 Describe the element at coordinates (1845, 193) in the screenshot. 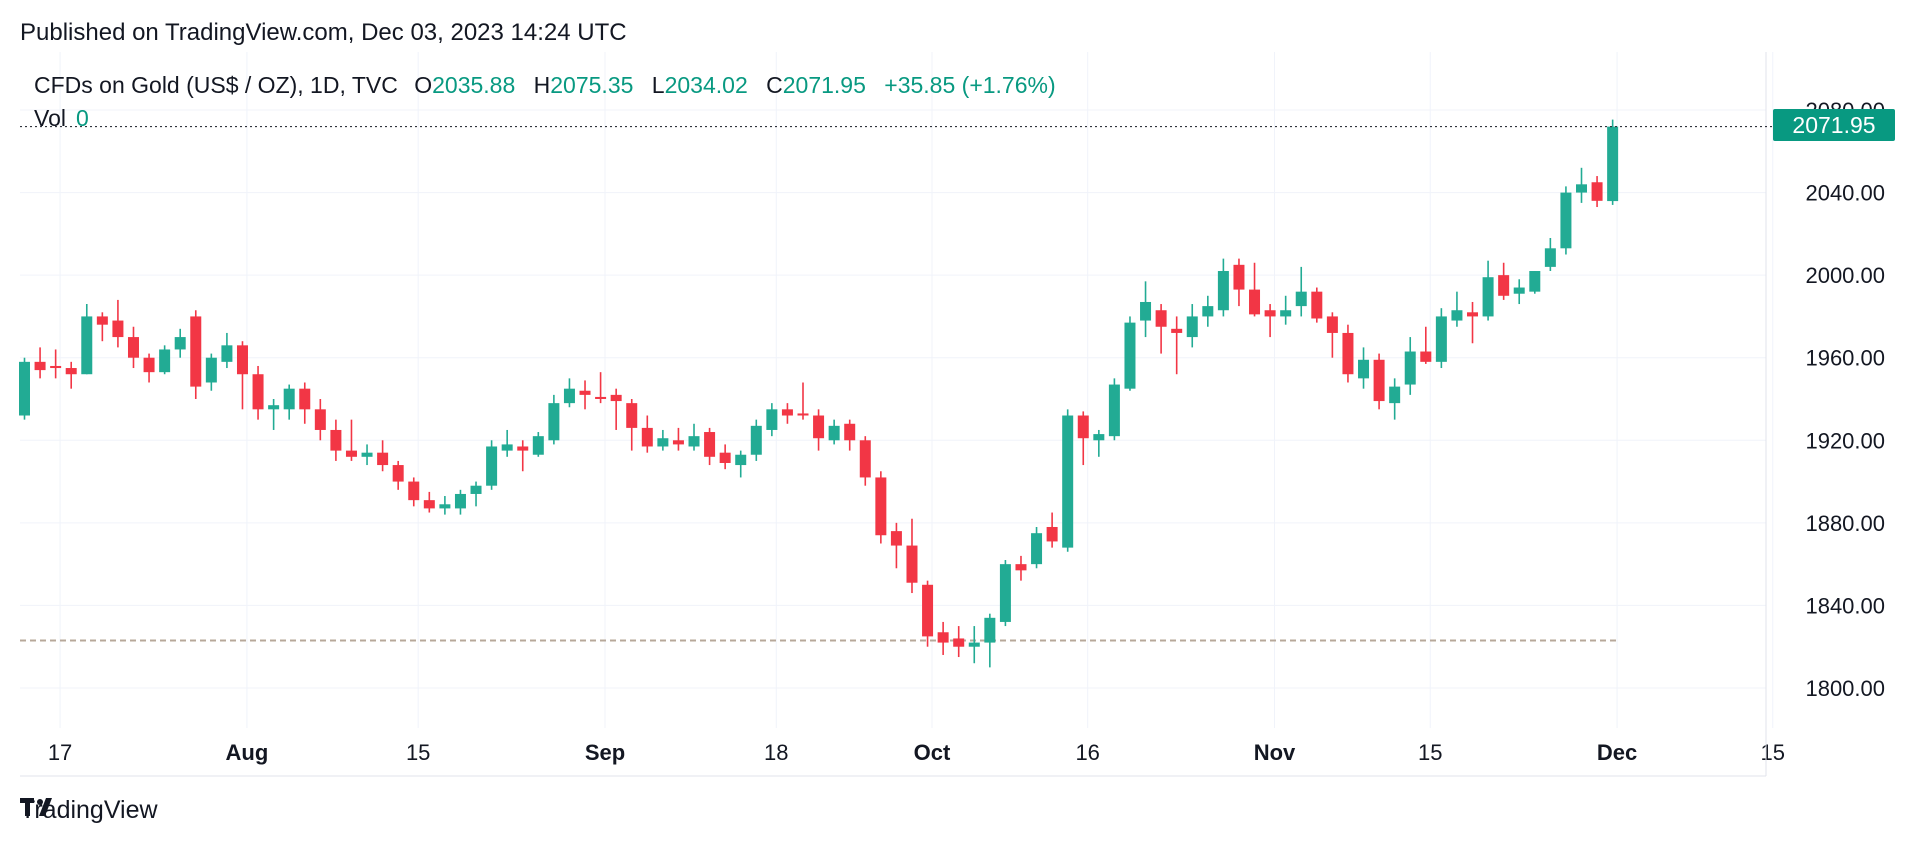

I see `y-tick-label: 2040.00` at that location.